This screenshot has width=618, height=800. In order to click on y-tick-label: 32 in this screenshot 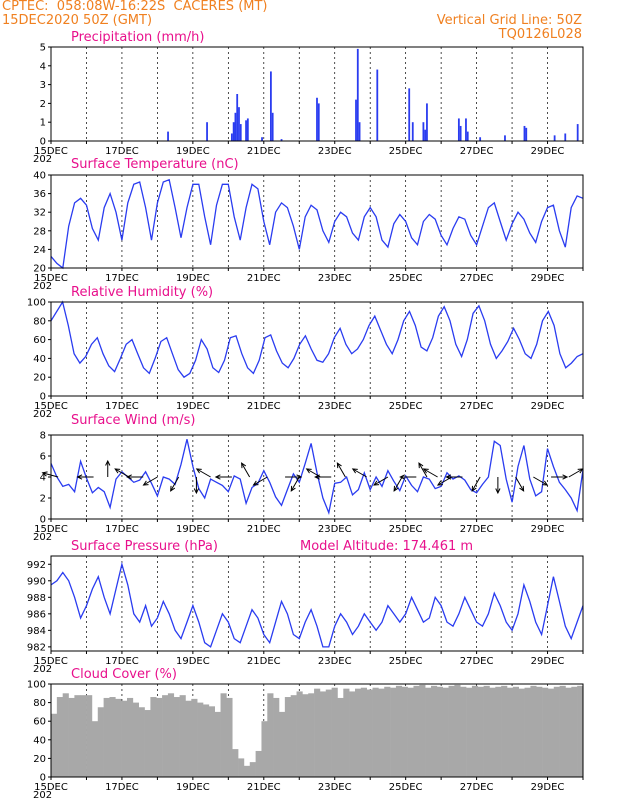, I will do `click(39, 213)`.